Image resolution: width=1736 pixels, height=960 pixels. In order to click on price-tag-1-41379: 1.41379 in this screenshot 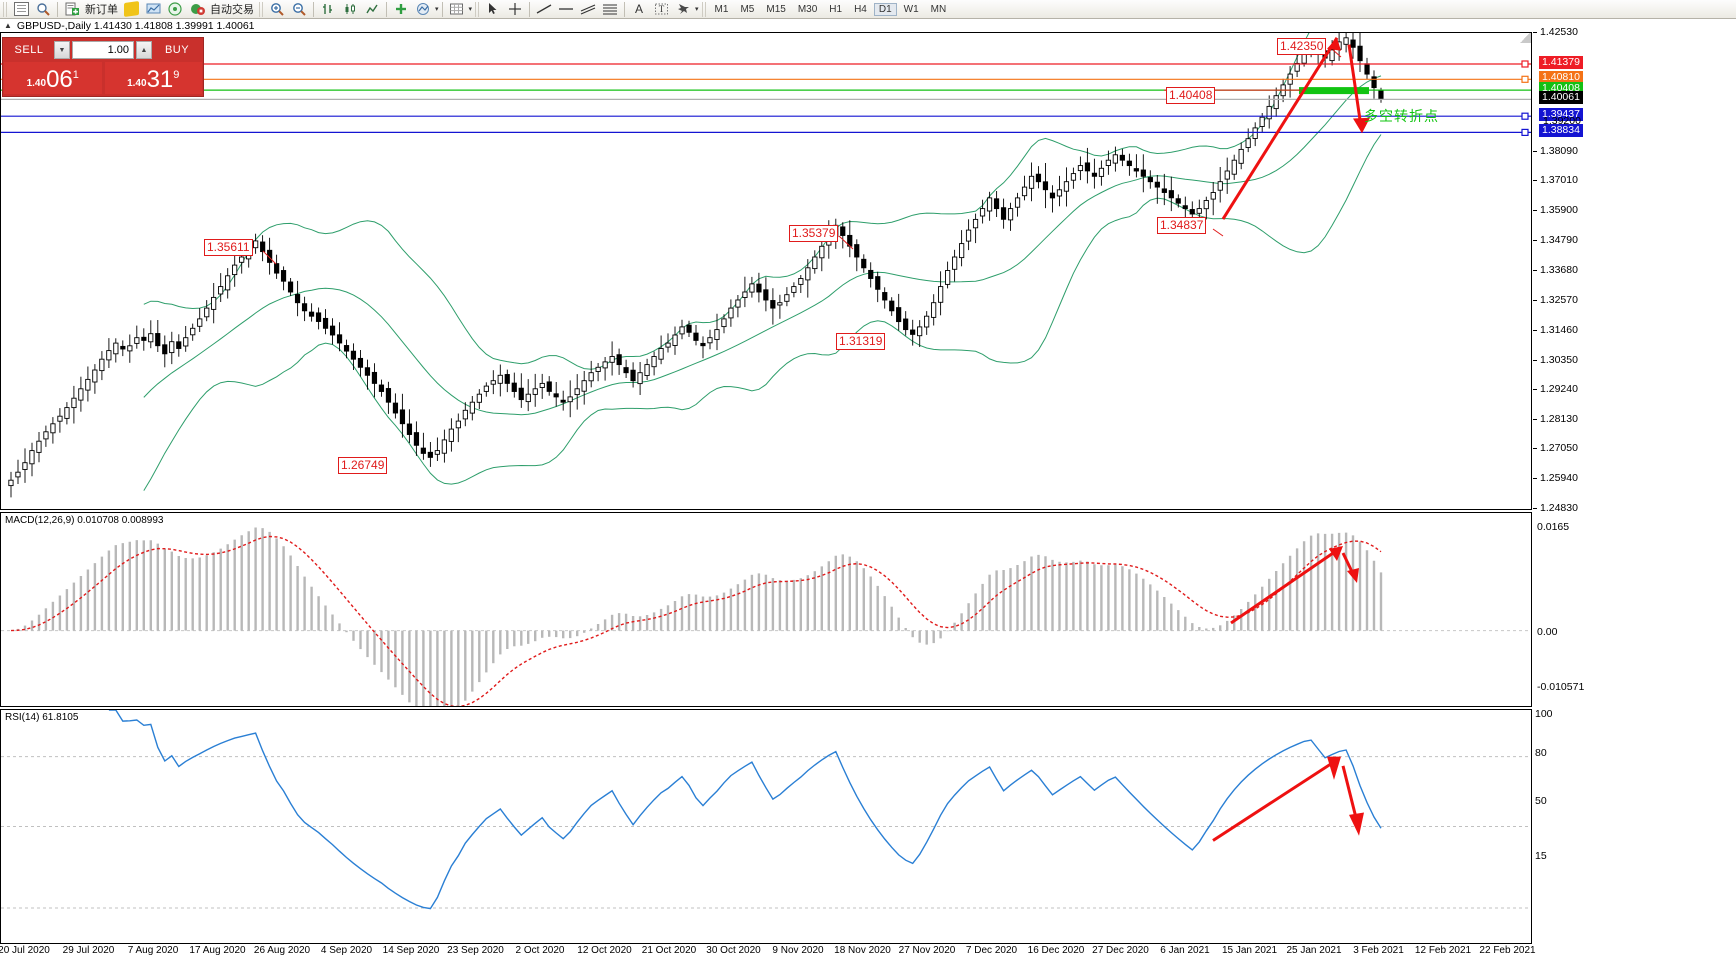, I will do `click(1561, 62)`.